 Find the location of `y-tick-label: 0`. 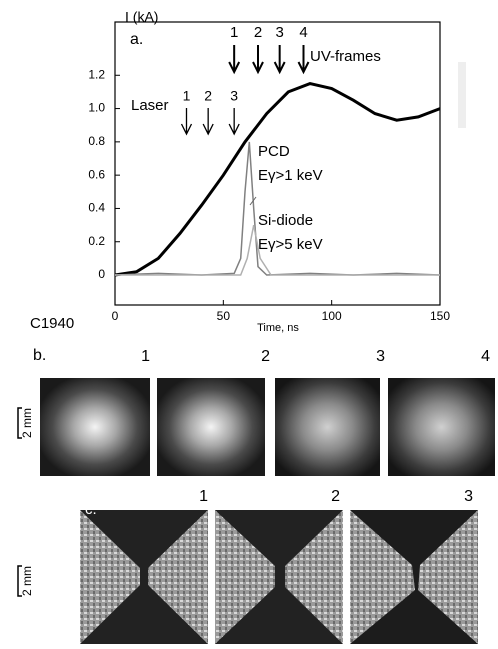

y-tick-label: 0 is located at coordinates (101, 274).